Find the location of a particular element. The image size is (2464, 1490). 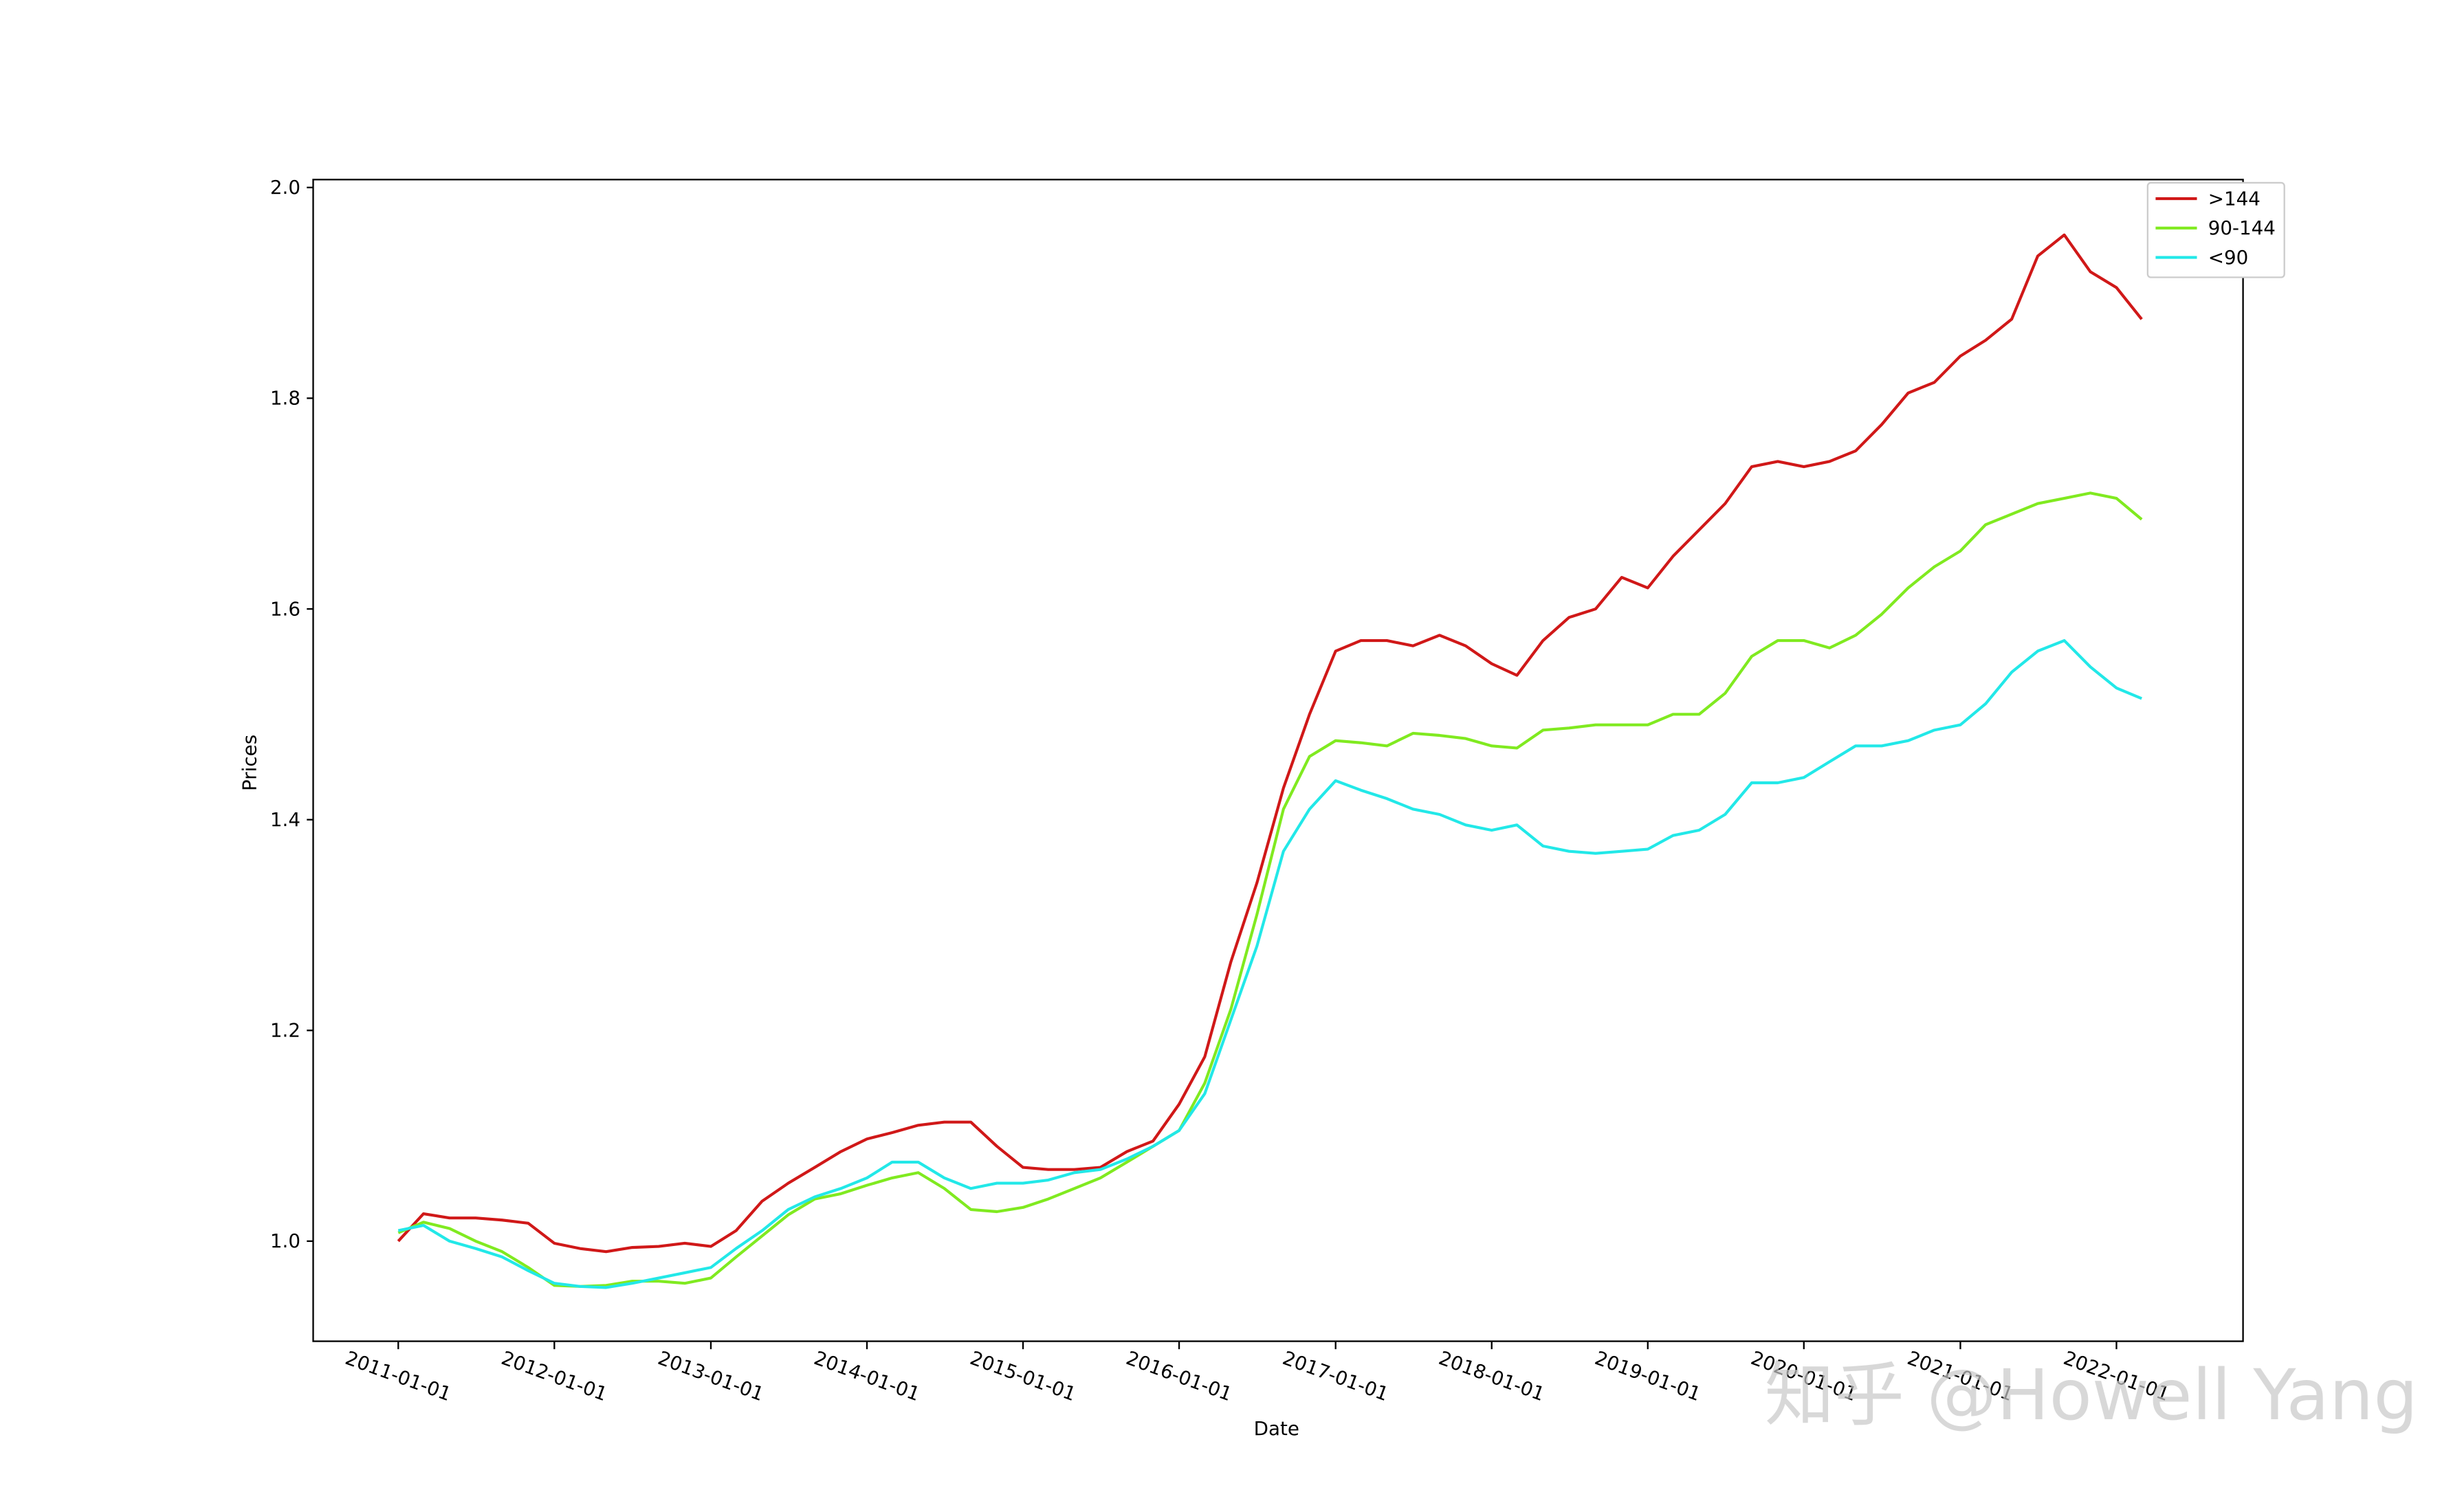

x-tick-label: 2016-01-01 is located at coordinates (1179, 1375).